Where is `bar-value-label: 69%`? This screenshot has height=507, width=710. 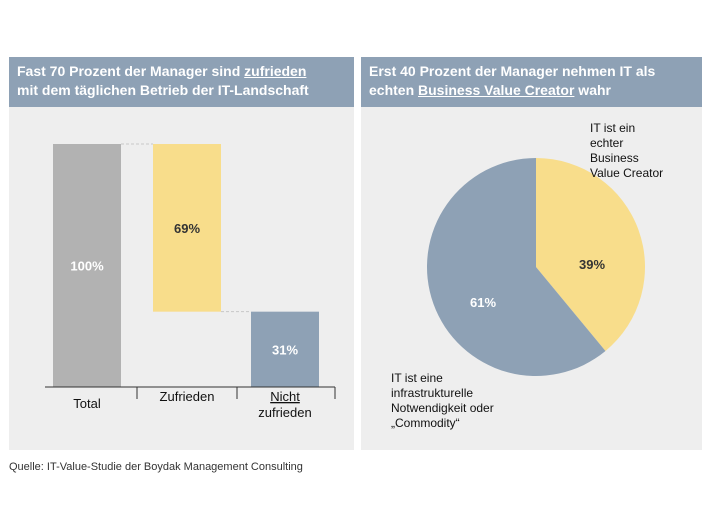
bar-value-label: 69% is located at coordinates (187, 228).